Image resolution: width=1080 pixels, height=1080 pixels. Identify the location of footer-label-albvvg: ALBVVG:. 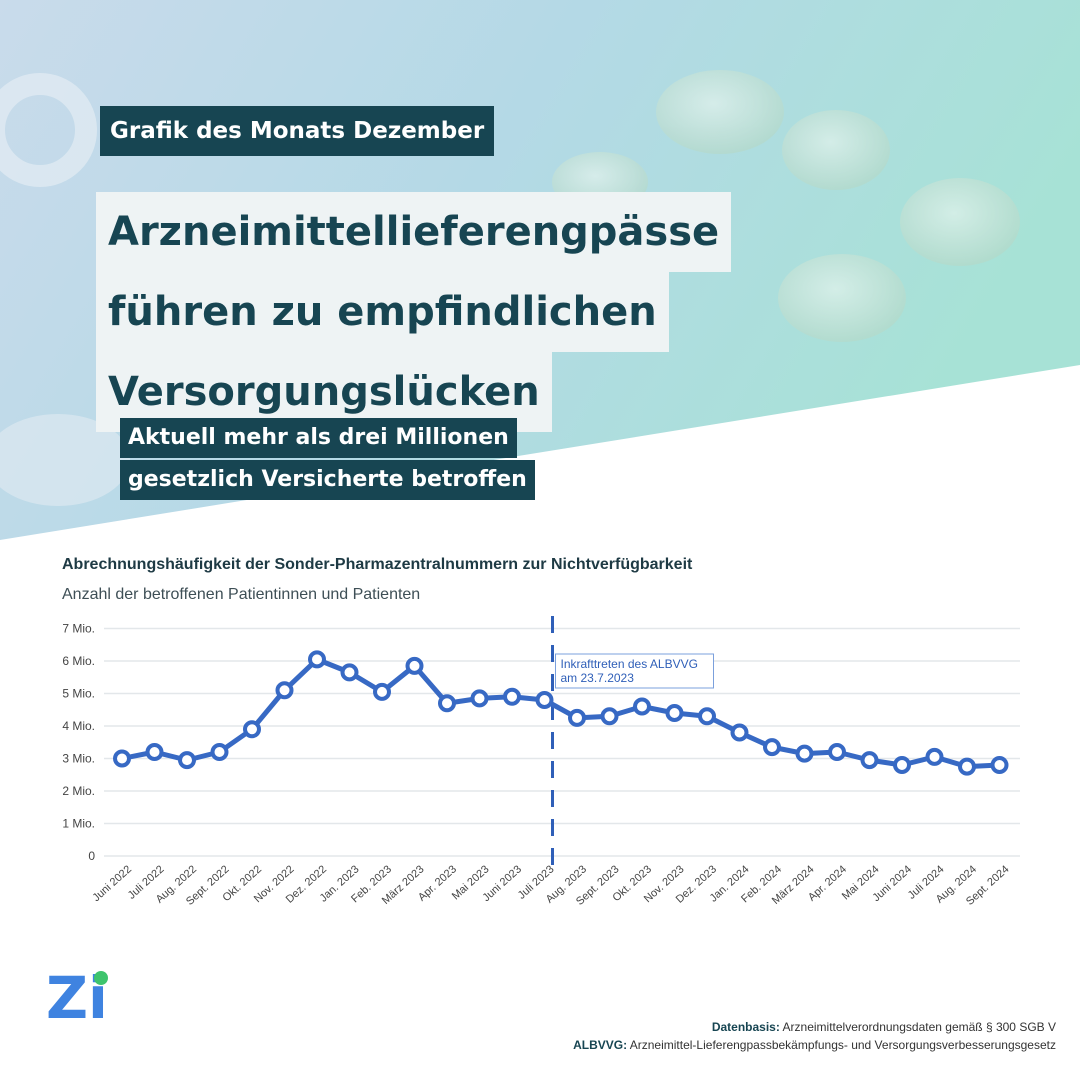
(600, 1045).